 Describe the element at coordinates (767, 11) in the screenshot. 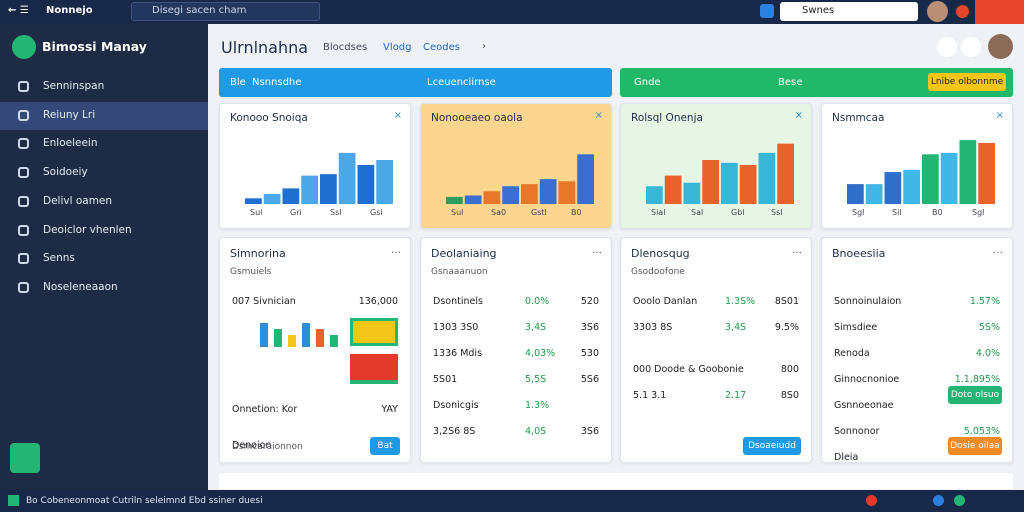

I see `app-icon` at that location.